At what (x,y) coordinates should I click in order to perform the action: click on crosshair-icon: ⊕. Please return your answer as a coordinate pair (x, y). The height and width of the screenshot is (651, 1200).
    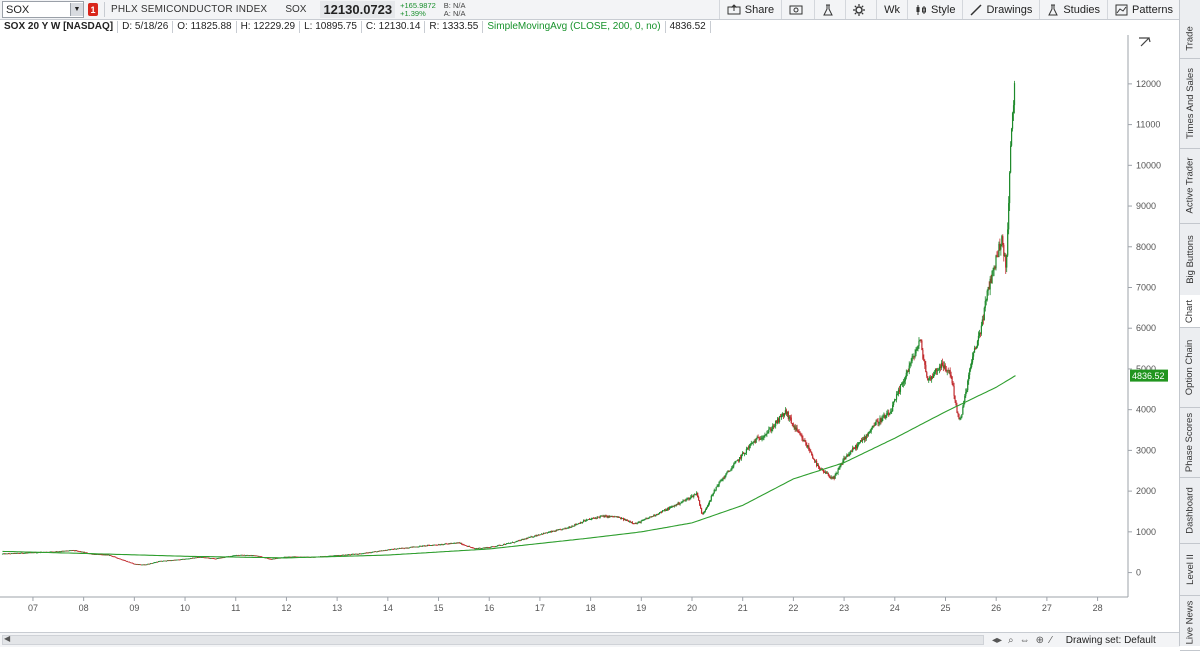
    Looking at the image, I should click on (1040, 640).